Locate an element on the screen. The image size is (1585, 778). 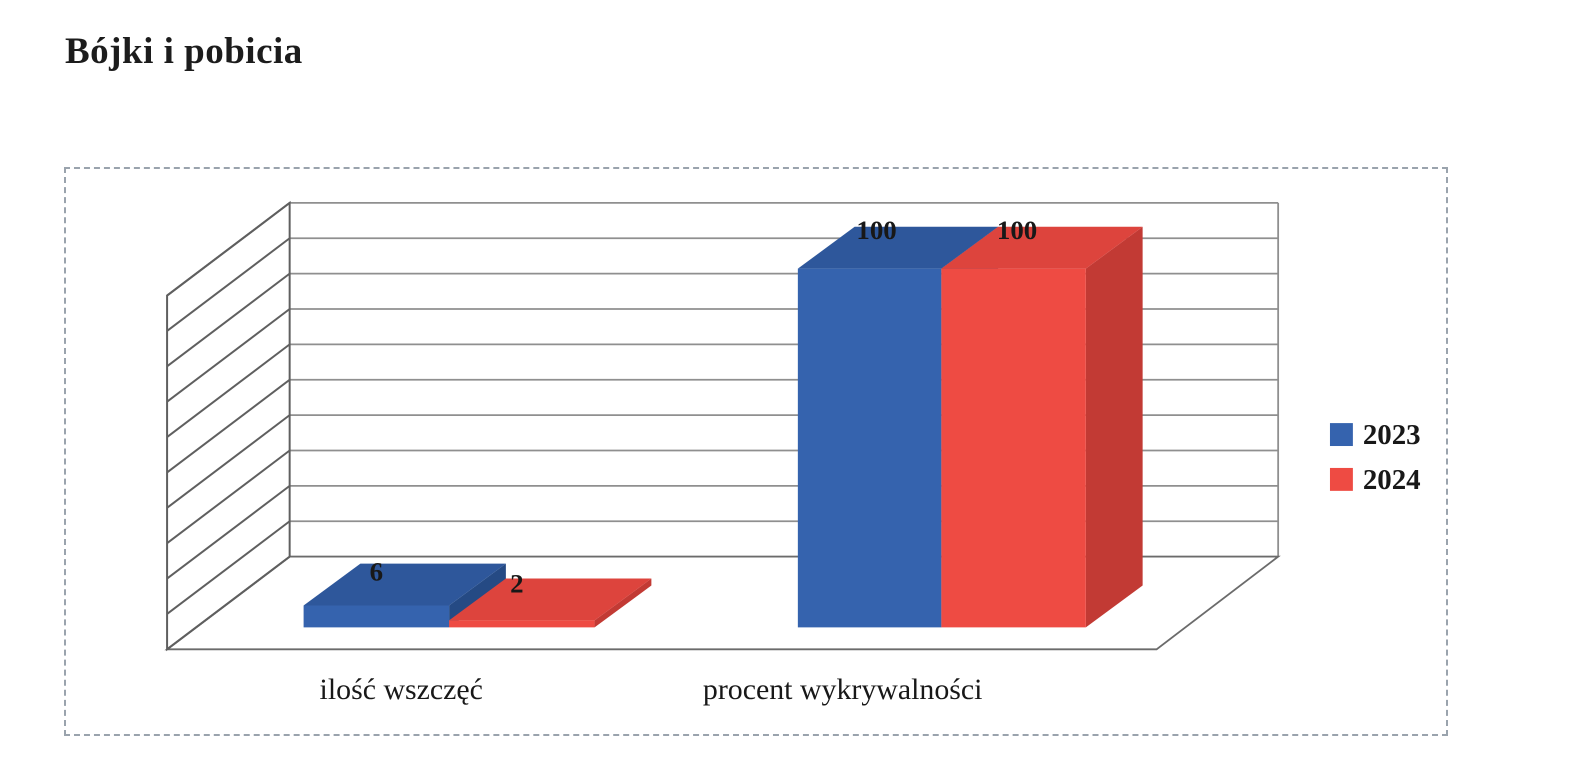
data-label-2024-procent: 100 is located at coordinates (1017, 230).